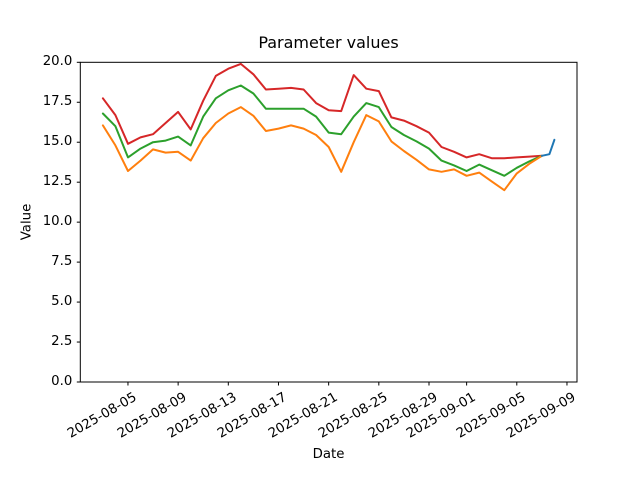 Image resolution: width=640 pixels, height=480 pixels. Describe the element at coordinates (57, 182) in the screenshot. I see `y-tick-label: 12.5` at that location.